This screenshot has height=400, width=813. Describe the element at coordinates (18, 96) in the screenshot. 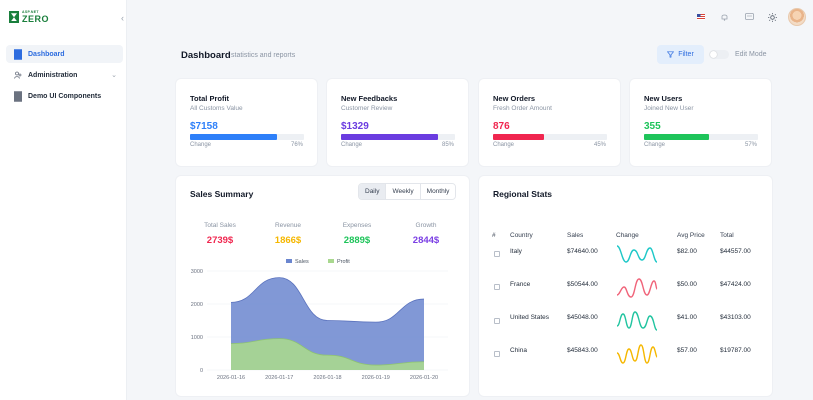

I see `components-icon` at that location.